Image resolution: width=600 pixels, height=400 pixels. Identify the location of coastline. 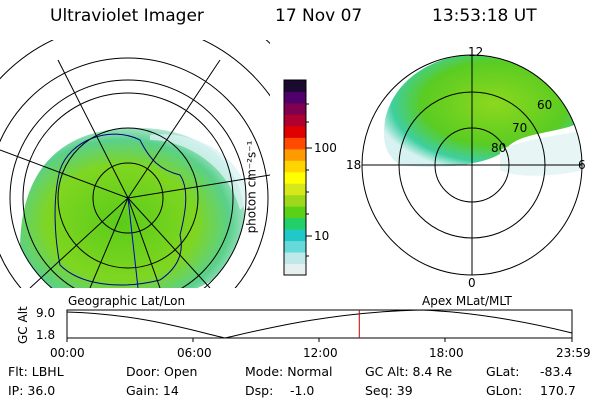
(120, 209).